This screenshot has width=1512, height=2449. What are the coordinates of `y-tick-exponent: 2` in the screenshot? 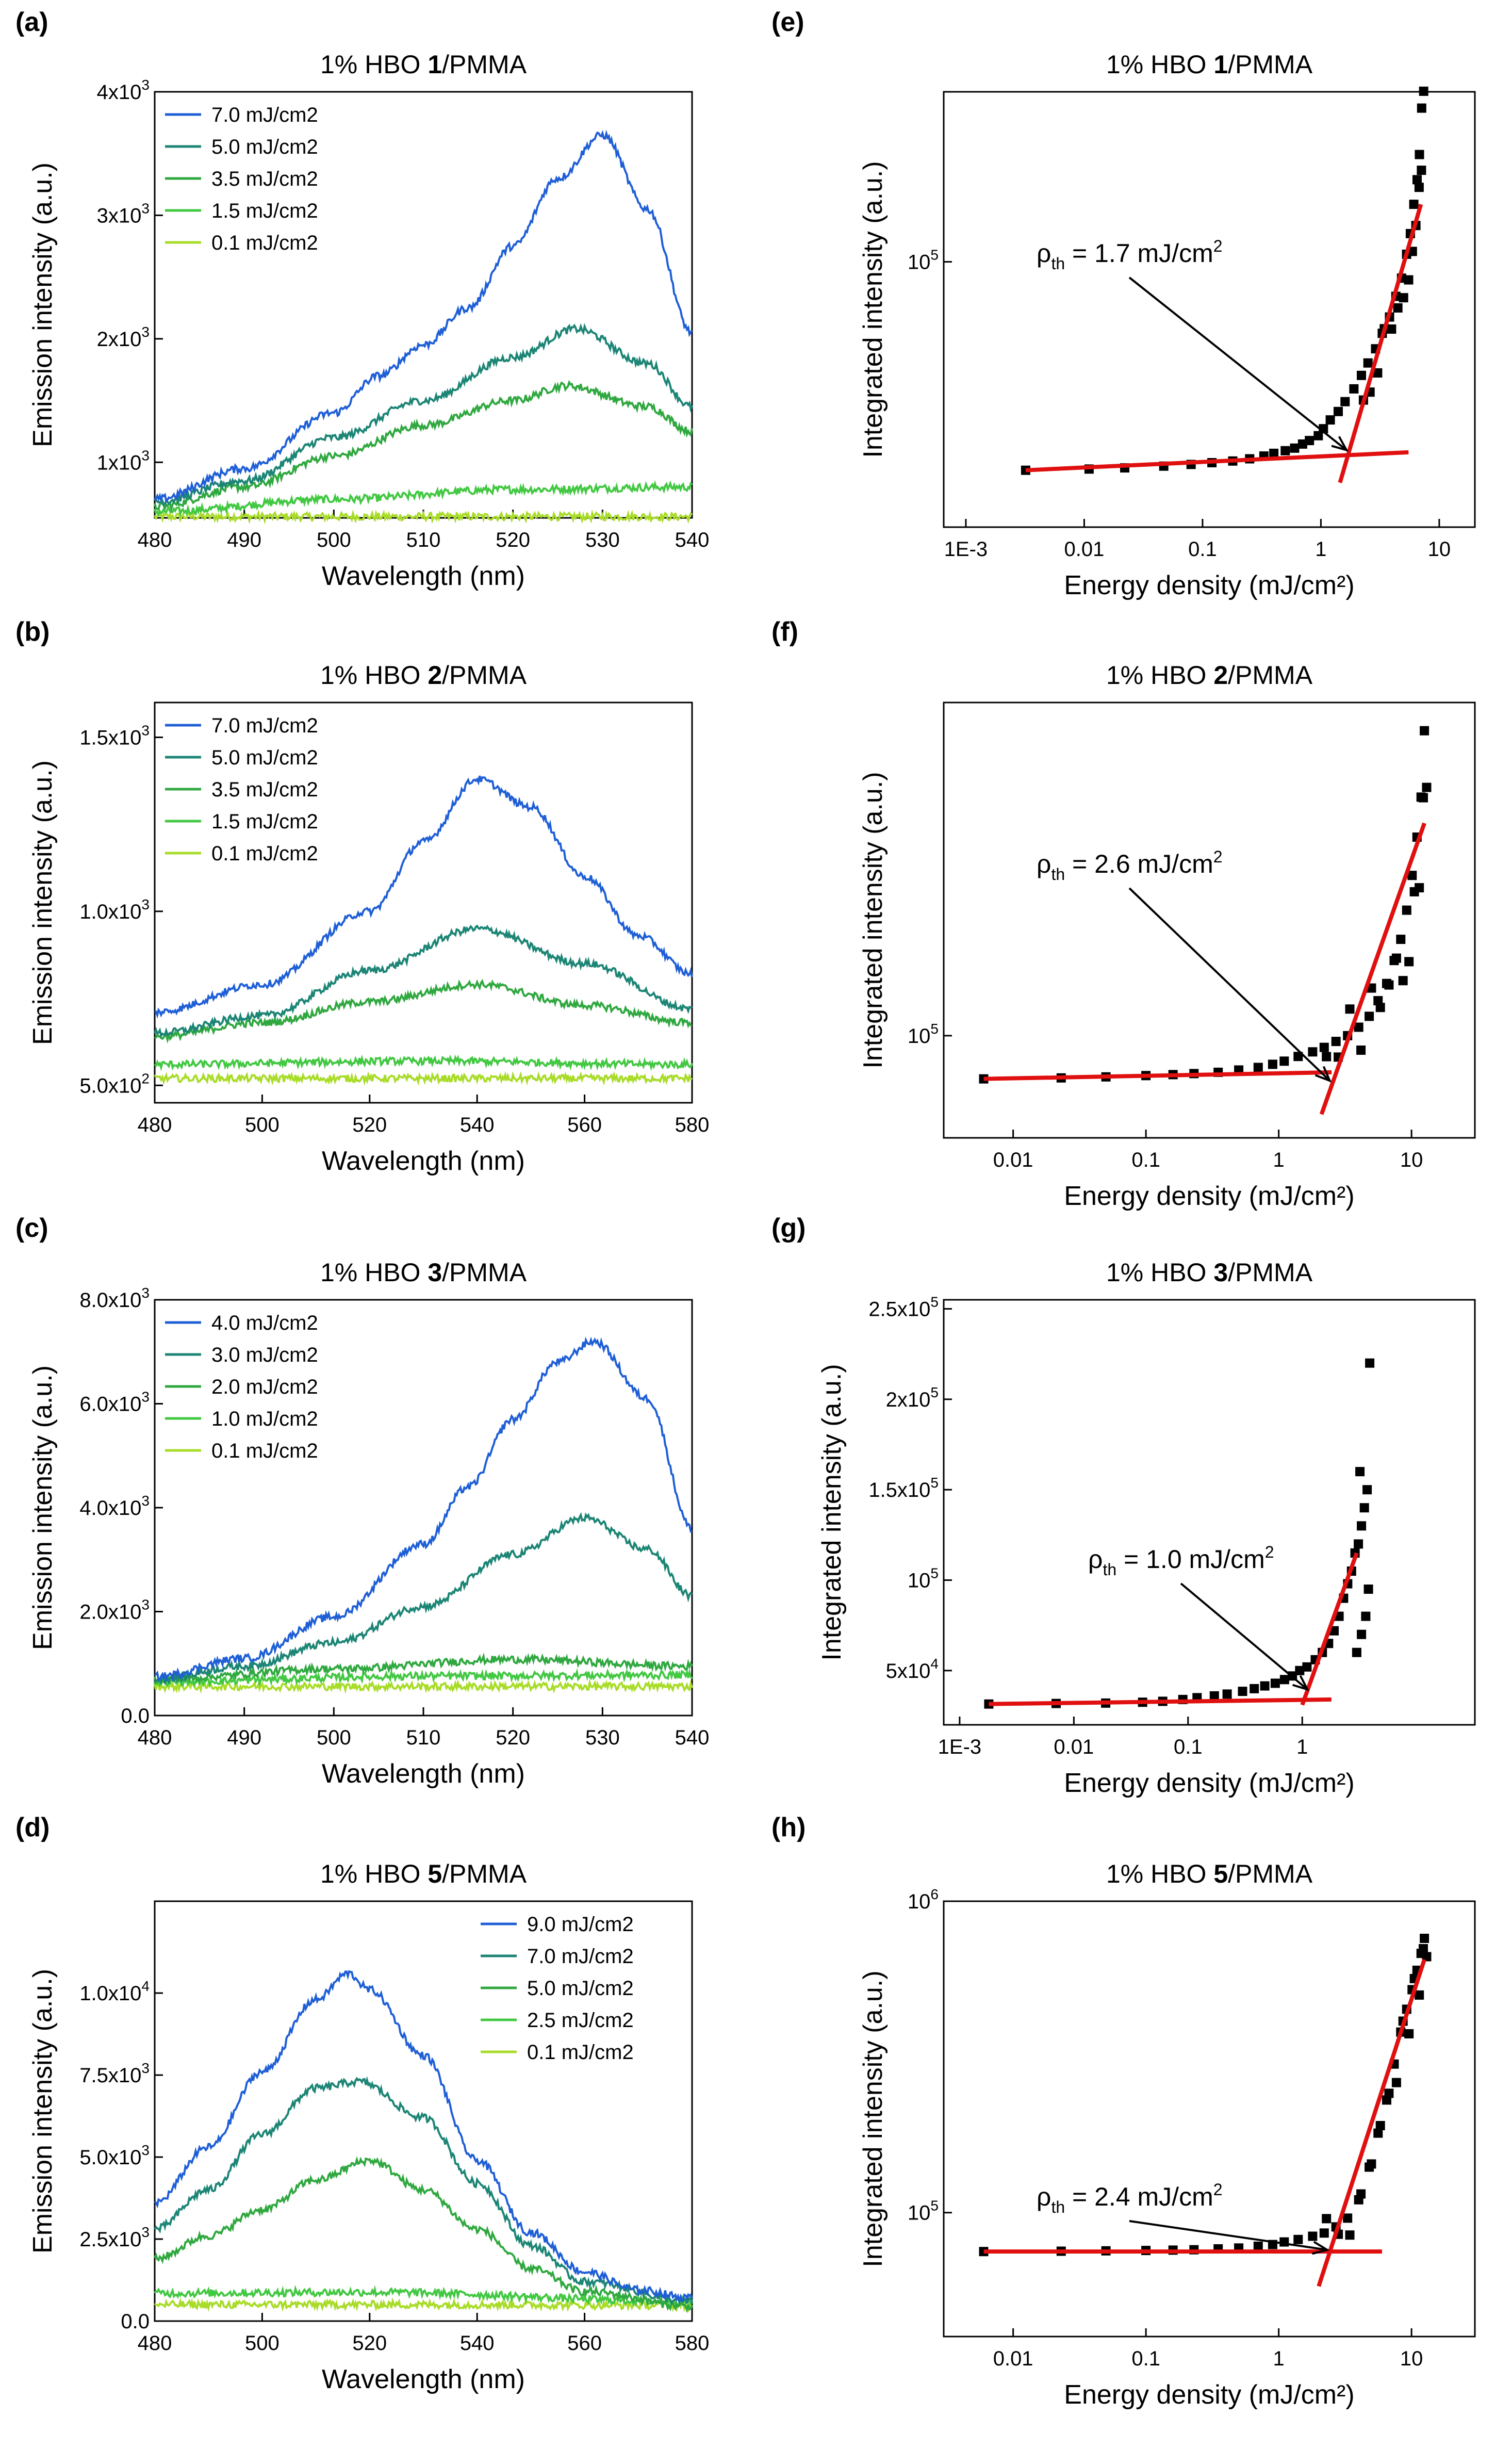 It's located at (145, 1078).